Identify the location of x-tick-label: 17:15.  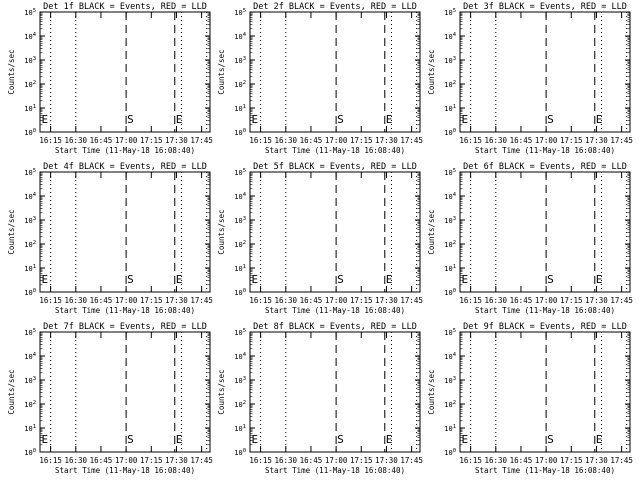
(571, 300).